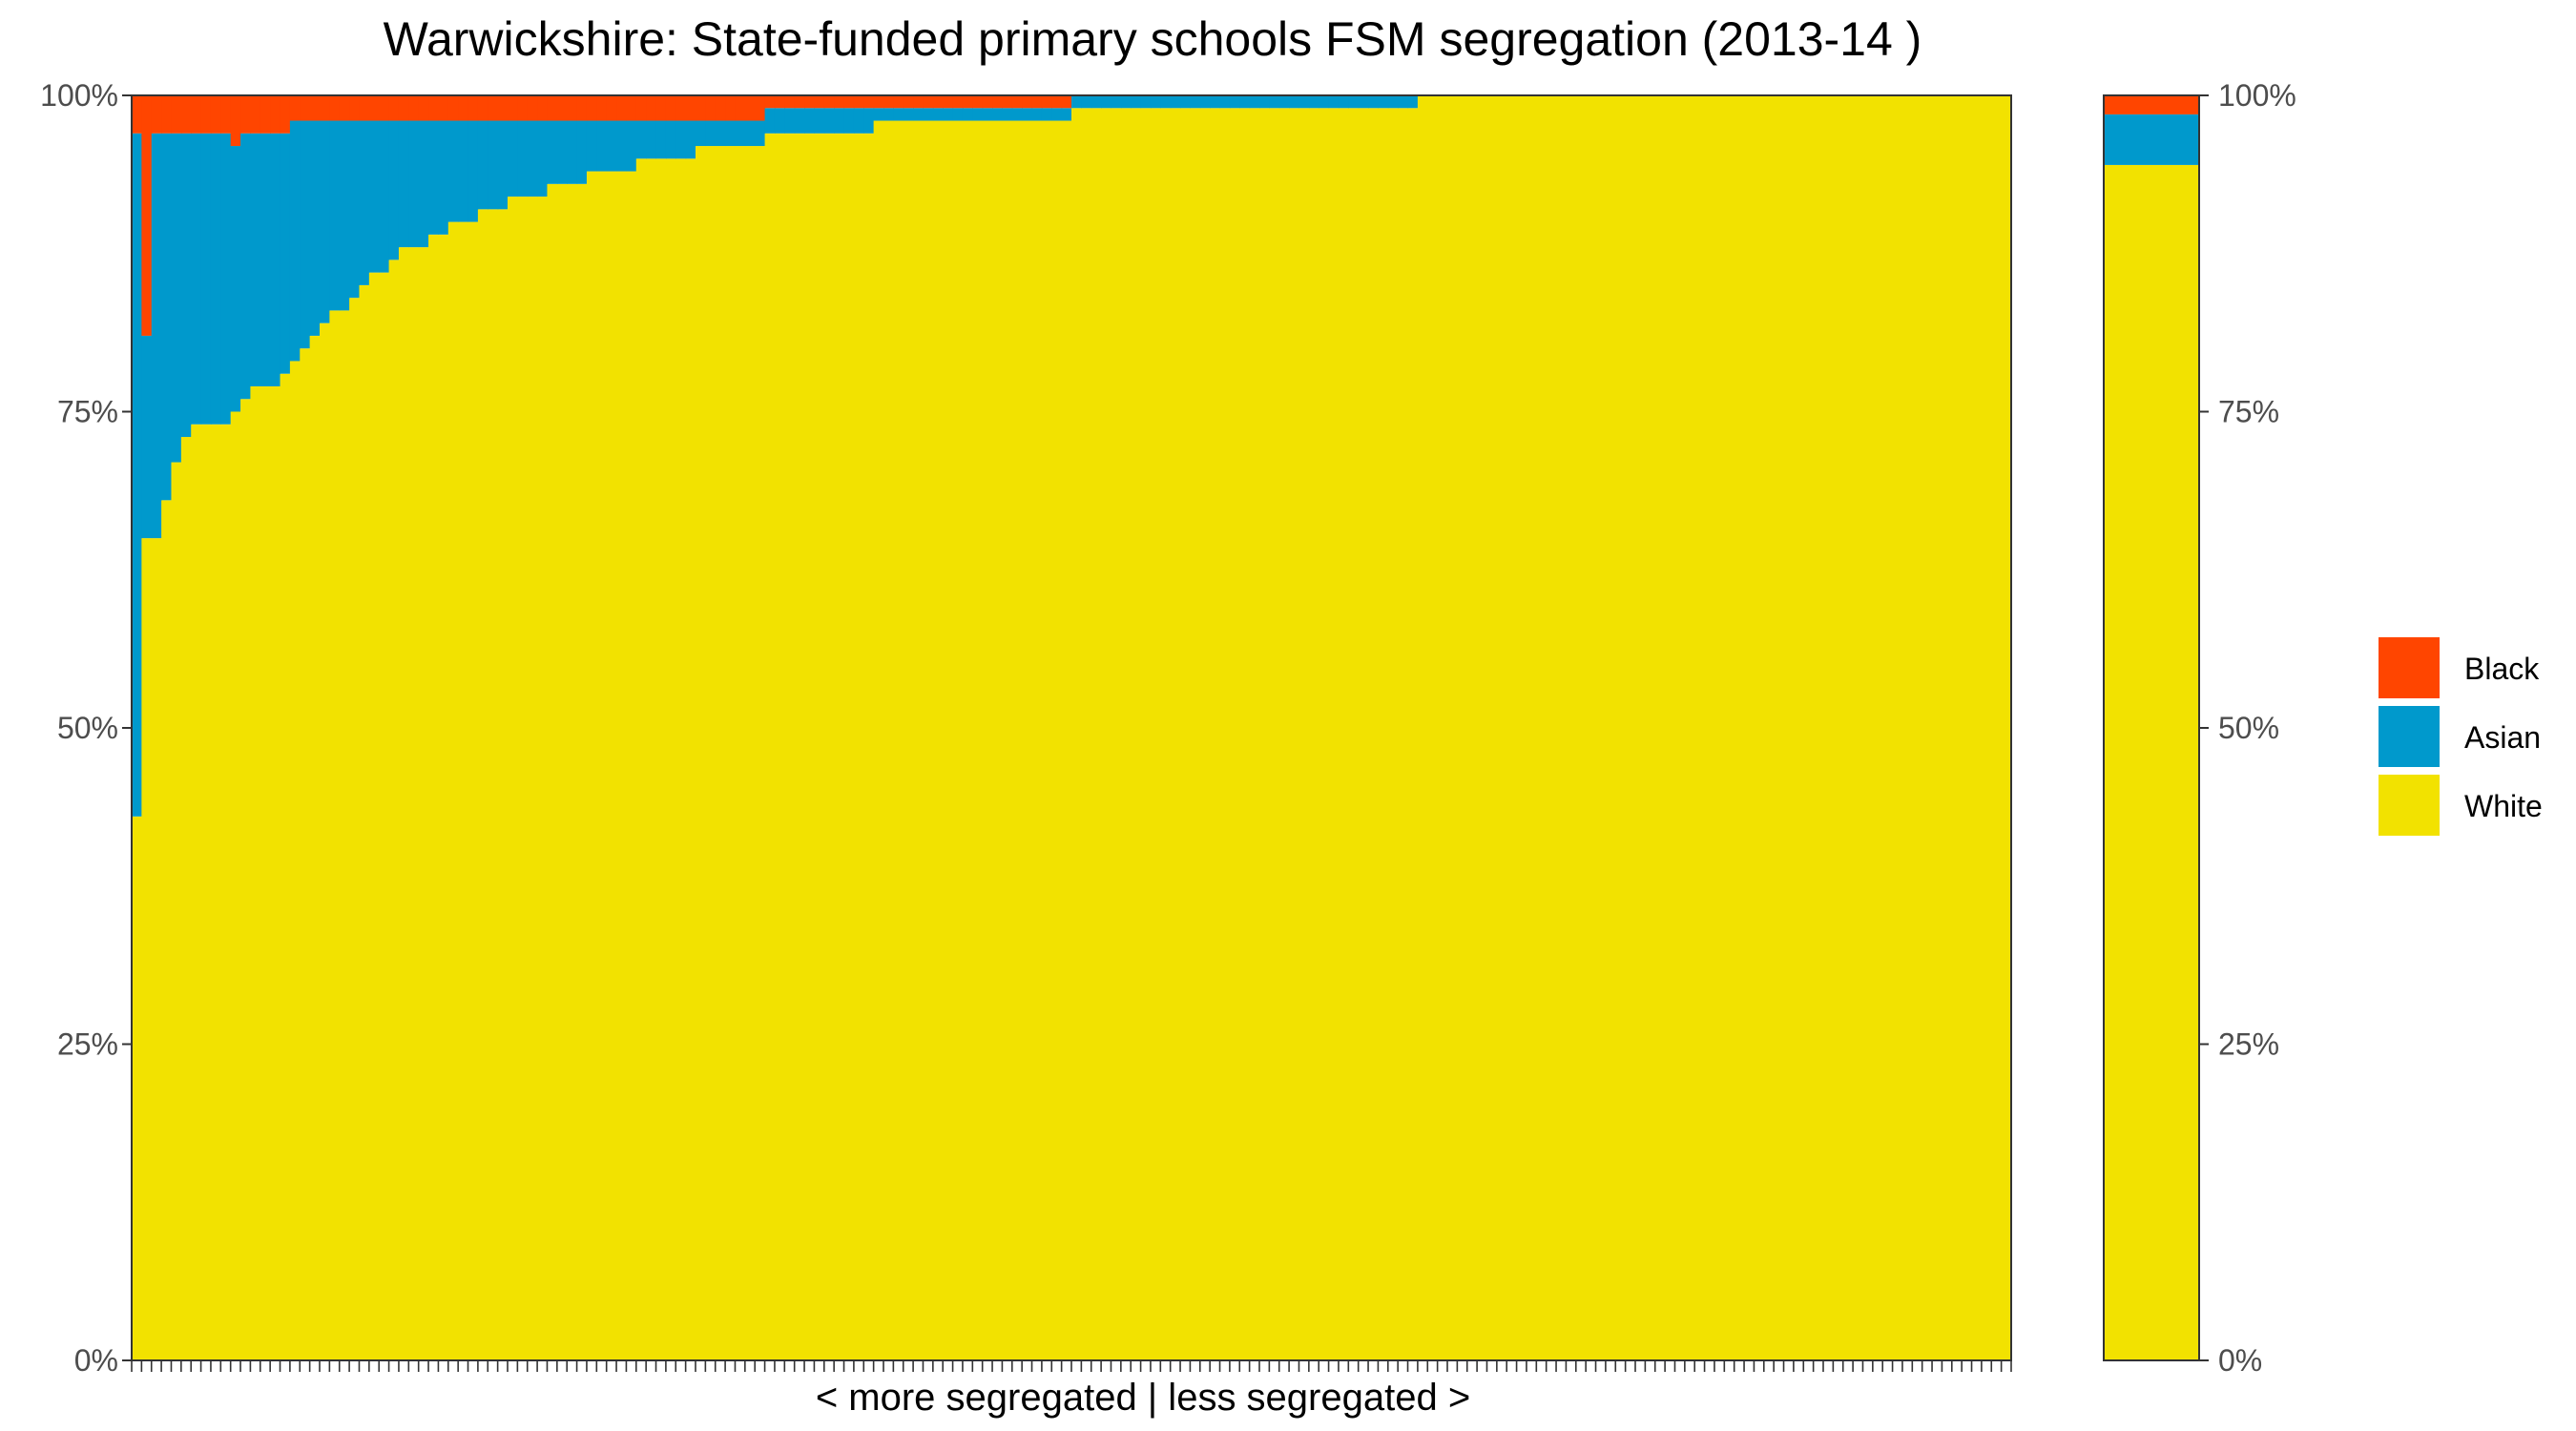 The image size is (2576, 1431). I want to click on legend-item-black: Black, so click(2459, 667).